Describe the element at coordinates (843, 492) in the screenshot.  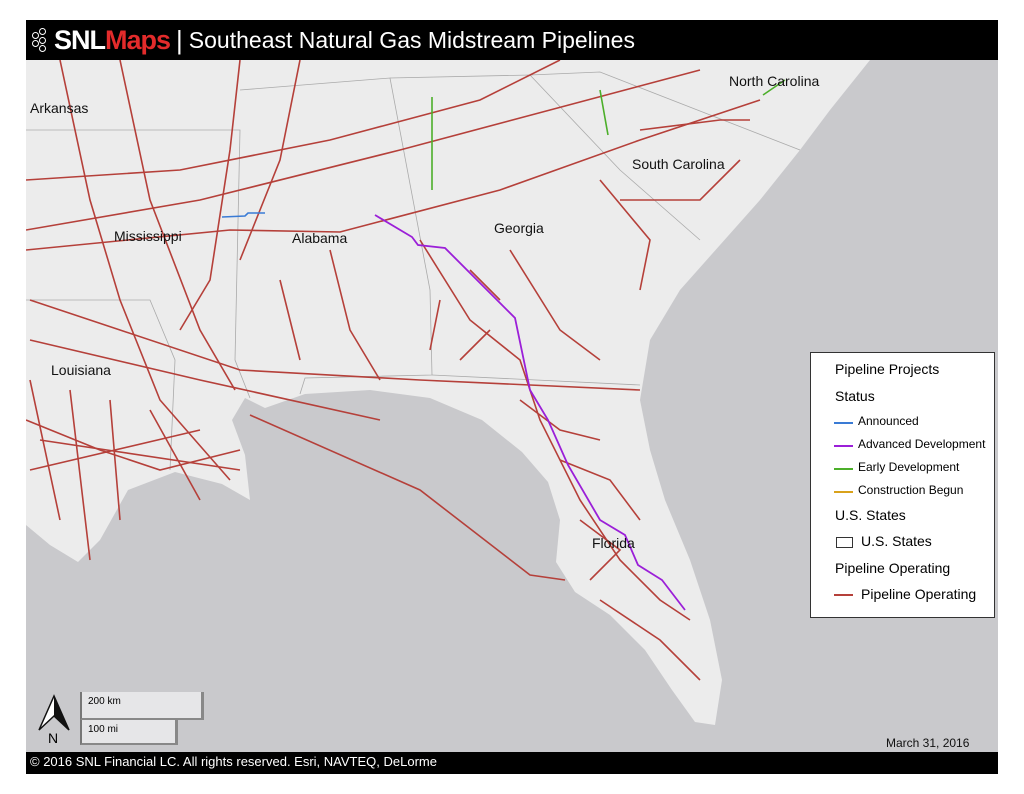
I see `construction-swatch` at that location.